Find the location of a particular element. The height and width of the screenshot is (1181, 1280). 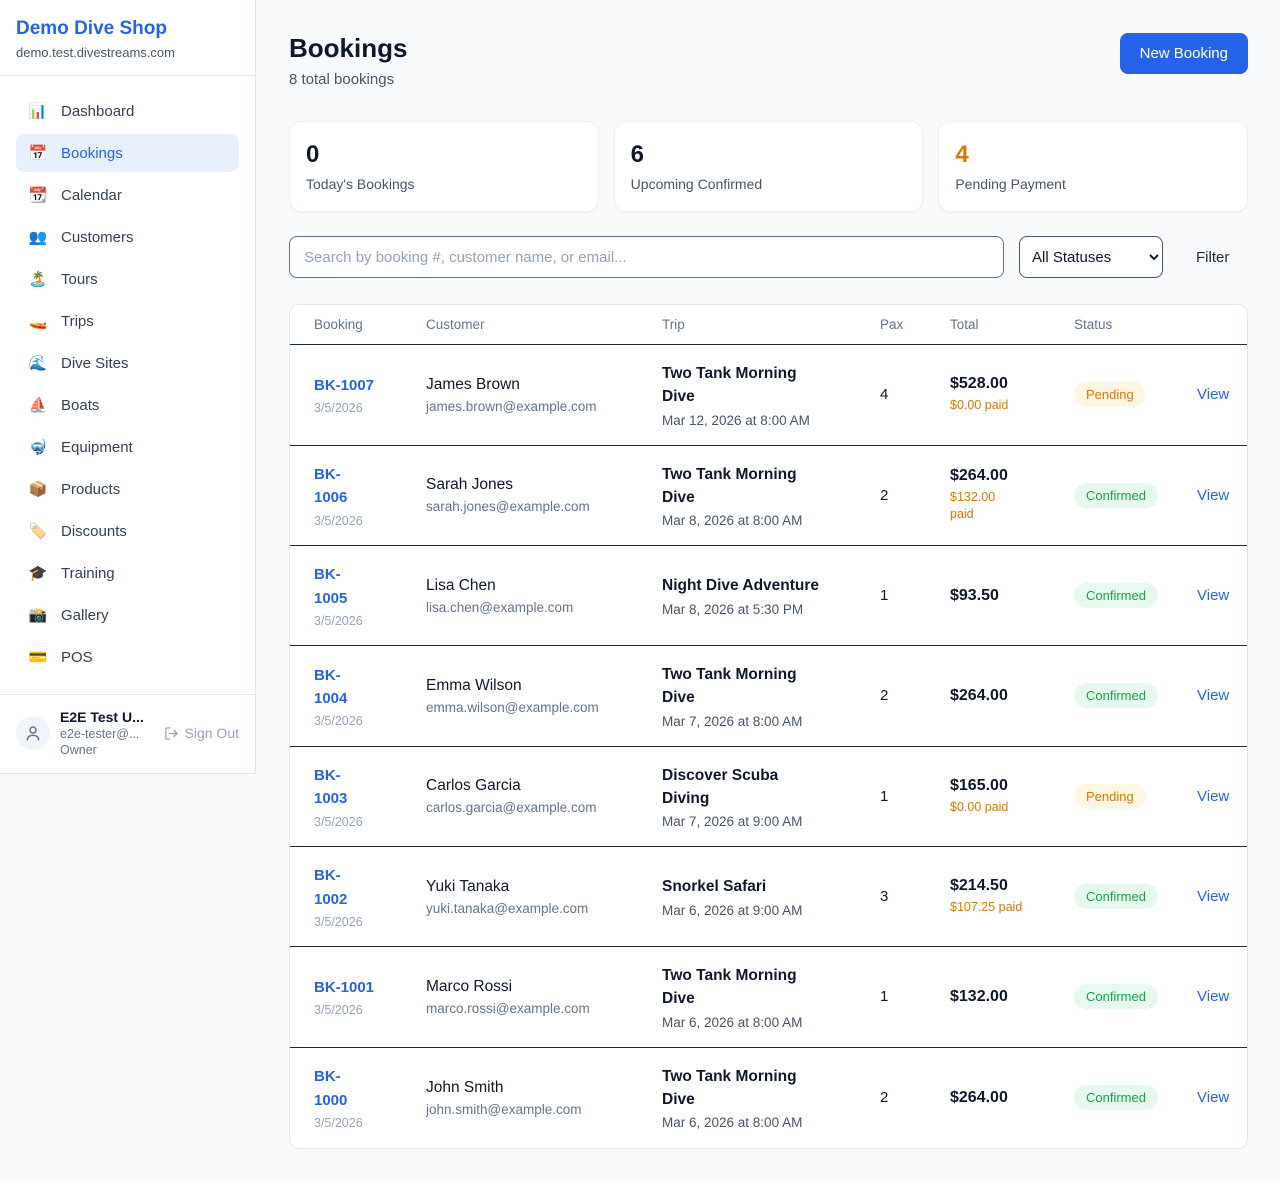

sign-out-button: Sign Out is located at coordinates (201, 733).